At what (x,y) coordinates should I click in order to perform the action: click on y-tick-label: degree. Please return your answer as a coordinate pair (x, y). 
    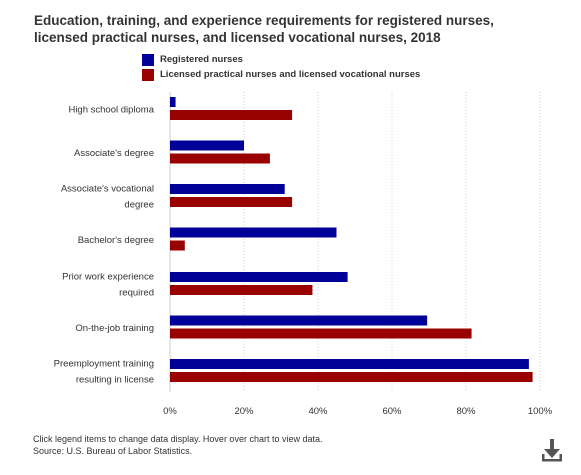
    Looking at the image, I should click on (139, 205).